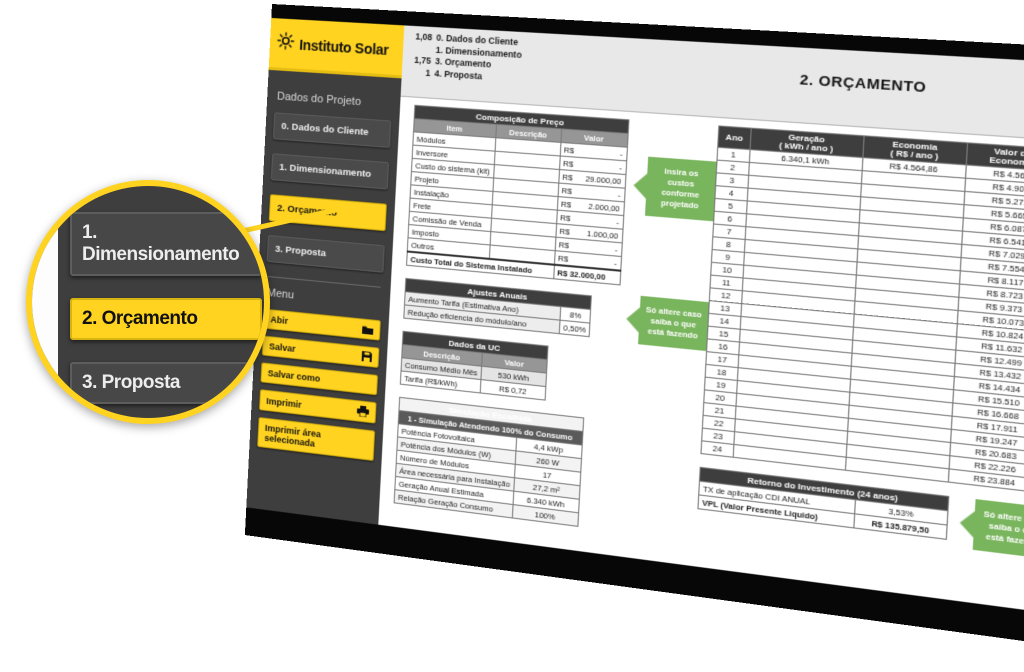  What do you see at coordinates (334, 100) in the screenshot?
I see `sidebar-section-project: Dados do Projeto` at bounding box center [334, 100].